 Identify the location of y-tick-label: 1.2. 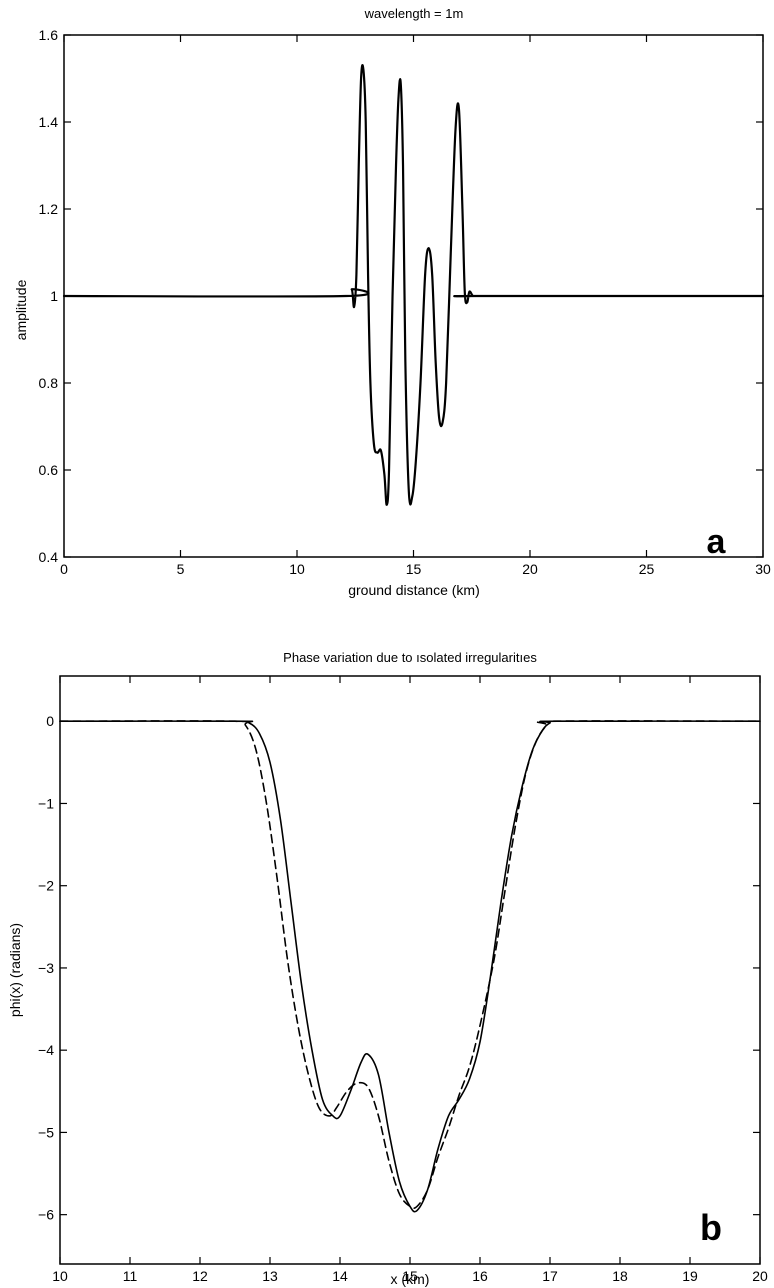
(49, 209).